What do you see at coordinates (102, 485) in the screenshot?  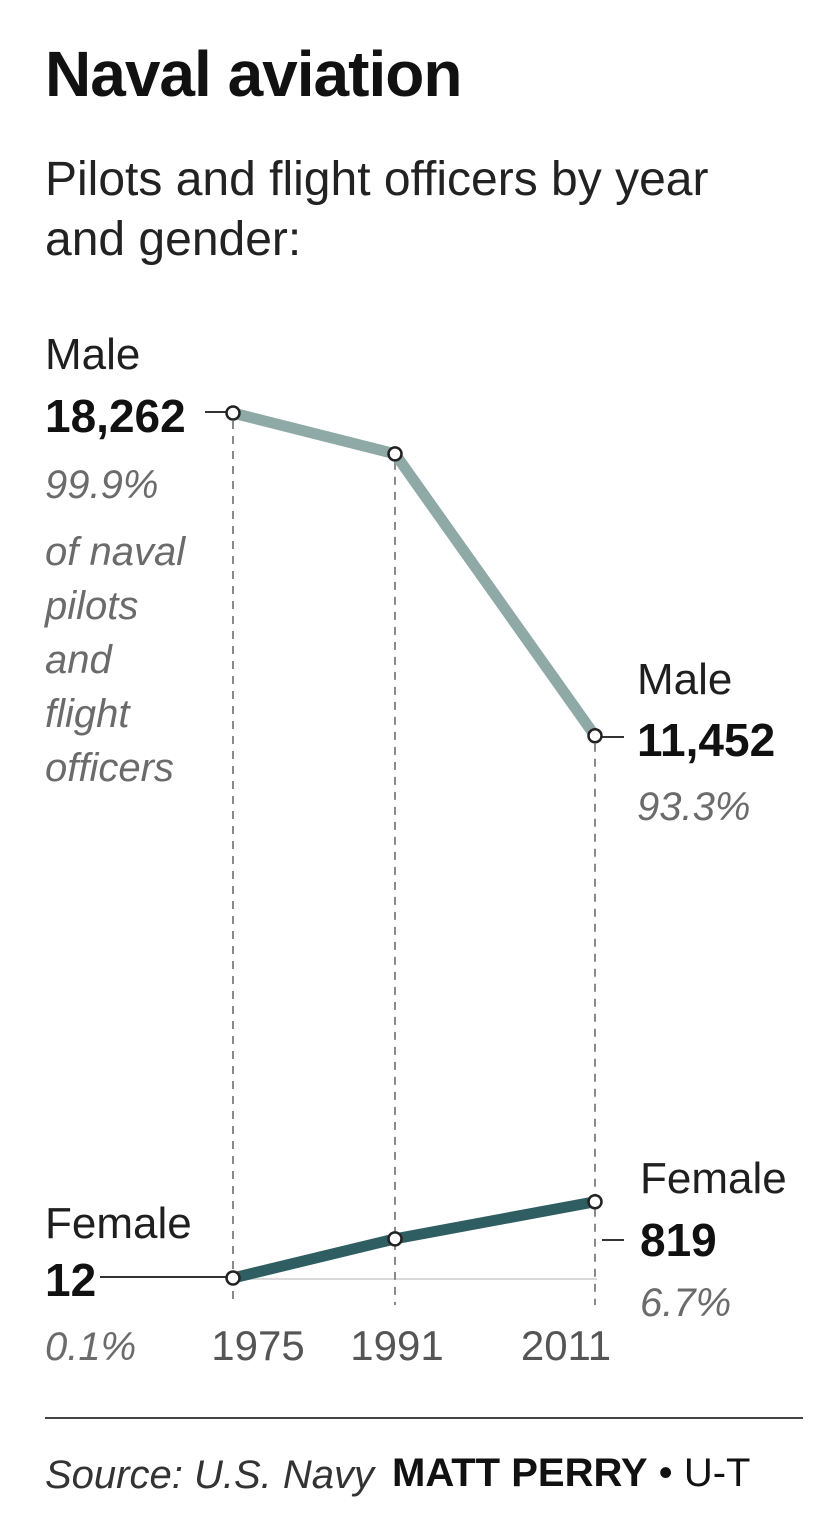 I see `male-start-pct: 99.9%` at bounding box center [102, 485].